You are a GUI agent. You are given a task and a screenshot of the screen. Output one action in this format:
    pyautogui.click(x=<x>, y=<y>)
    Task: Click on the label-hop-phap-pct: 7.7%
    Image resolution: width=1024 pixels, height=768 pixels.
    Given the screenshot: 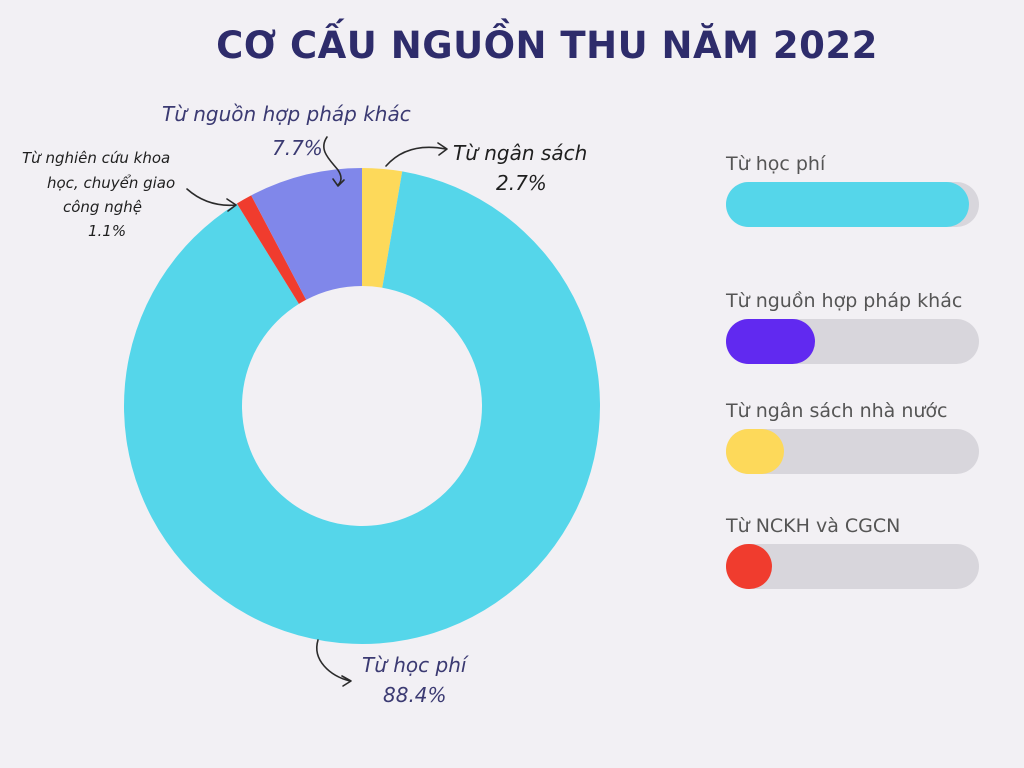 What is the action you would take?
    pyautogui.click(x=297, y=148)
    